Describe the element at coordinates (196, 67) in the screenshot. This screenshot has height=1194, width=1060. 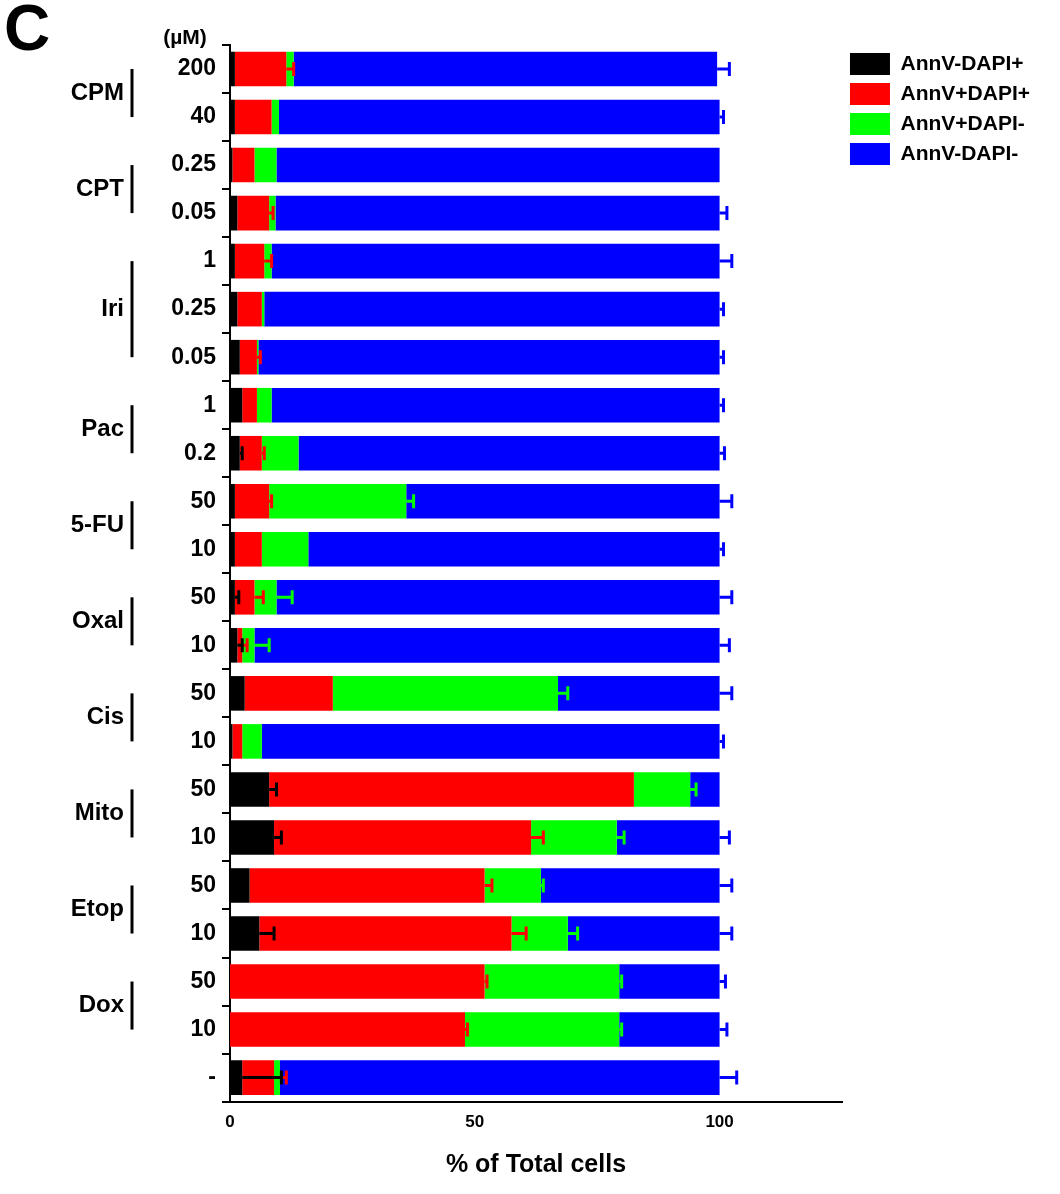
I see `y-tick-label: 200` at that location.